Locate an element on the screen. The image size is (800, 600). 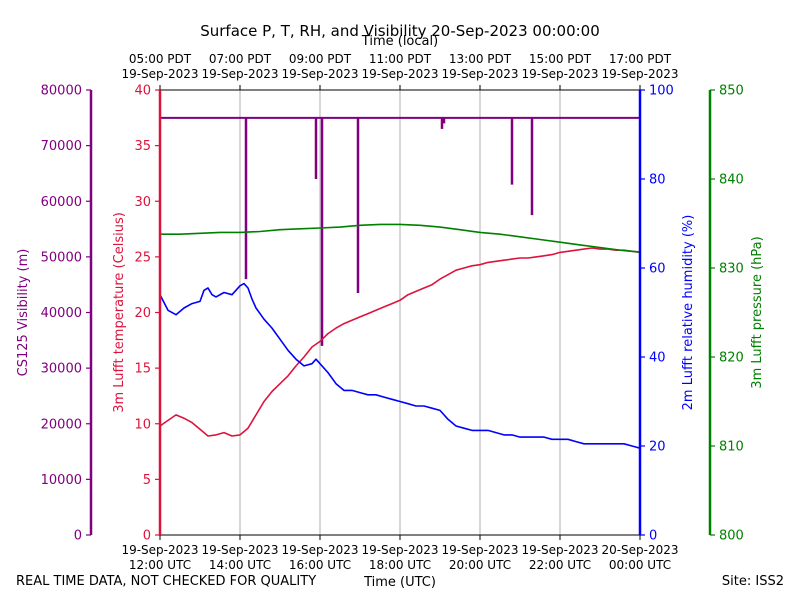
humidity-axis-tick-label: 80 is located at coordinates (657, 180).